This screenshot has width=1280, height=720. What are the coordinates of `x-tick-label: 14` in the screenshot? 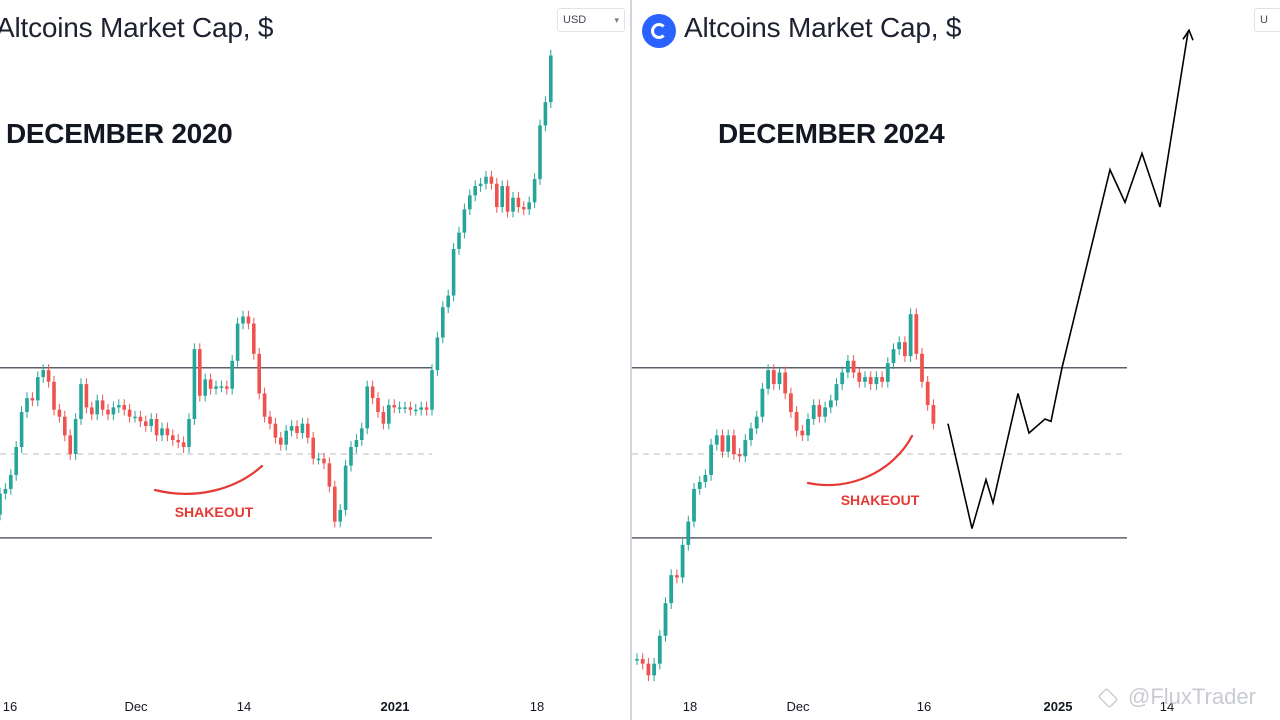 It's located at (244, 706).